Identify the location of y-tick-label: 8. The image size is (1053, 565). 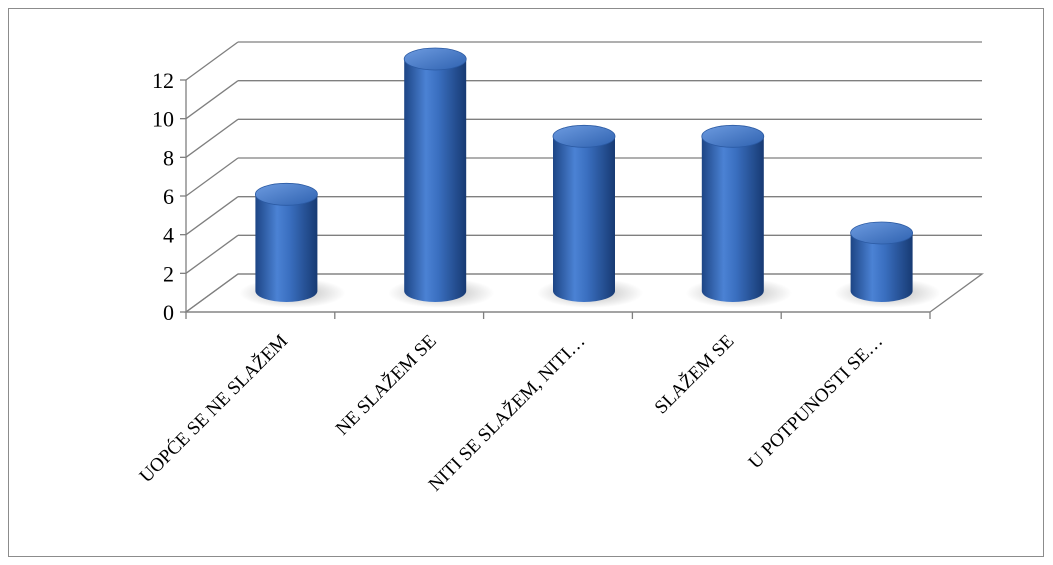
(168, 157).